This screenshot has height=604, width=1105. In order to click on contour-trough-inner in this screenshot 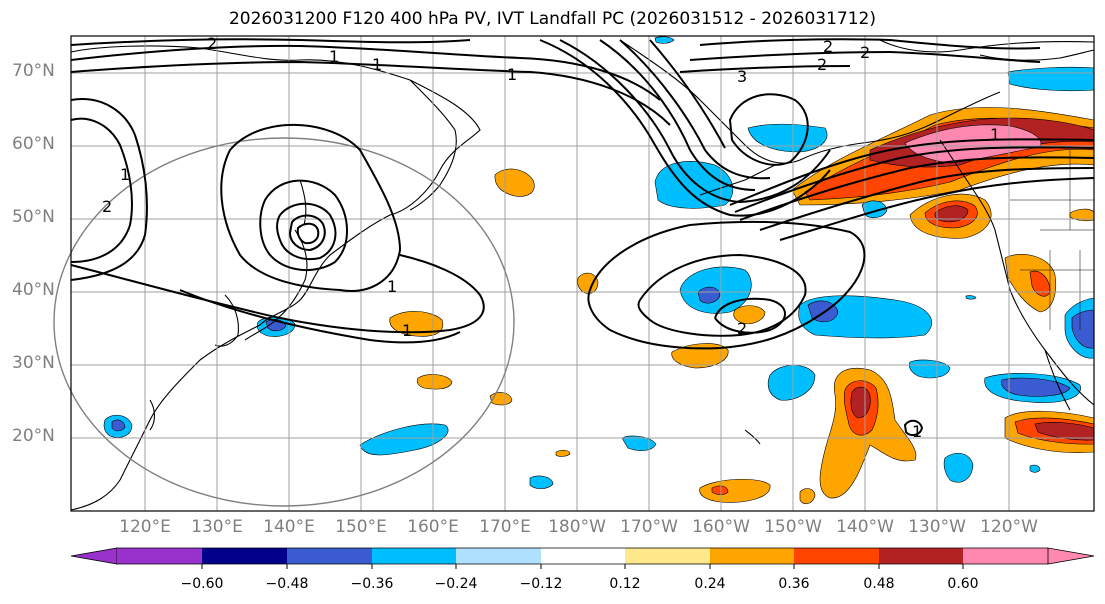, I will do `click(750, 315)`.